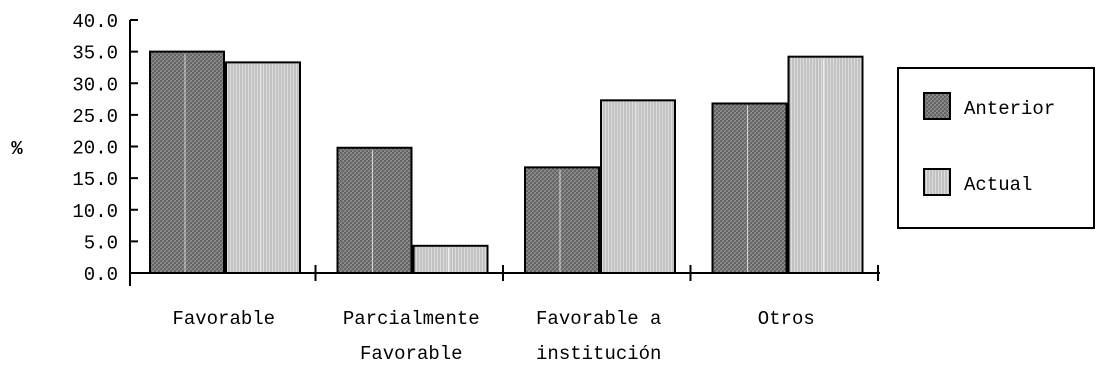  I want to click on x-tick-label: Parcialmente, so click(411, 319).